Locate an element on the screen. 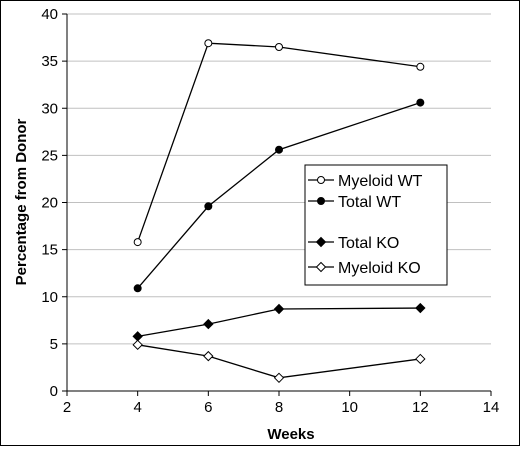 This screenshot has height=451, width=520. legend-label: Total WT is located at coordinates (369, 202).